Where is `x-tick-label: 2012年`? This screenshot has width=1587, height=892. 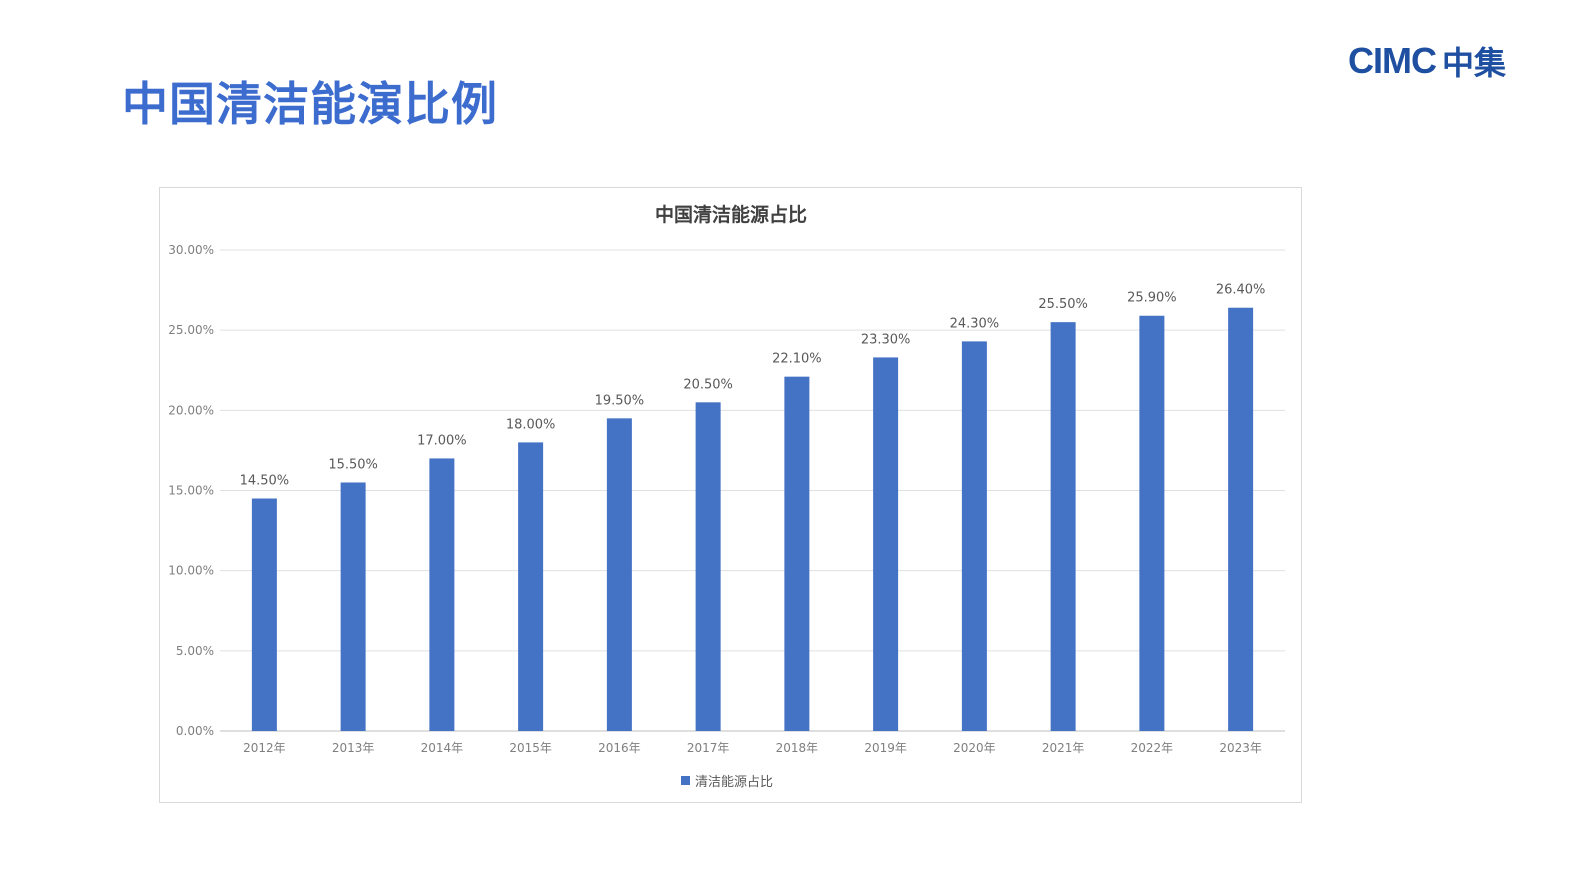 x-tick-label: 2012年 is located at coordinates (264, 748).